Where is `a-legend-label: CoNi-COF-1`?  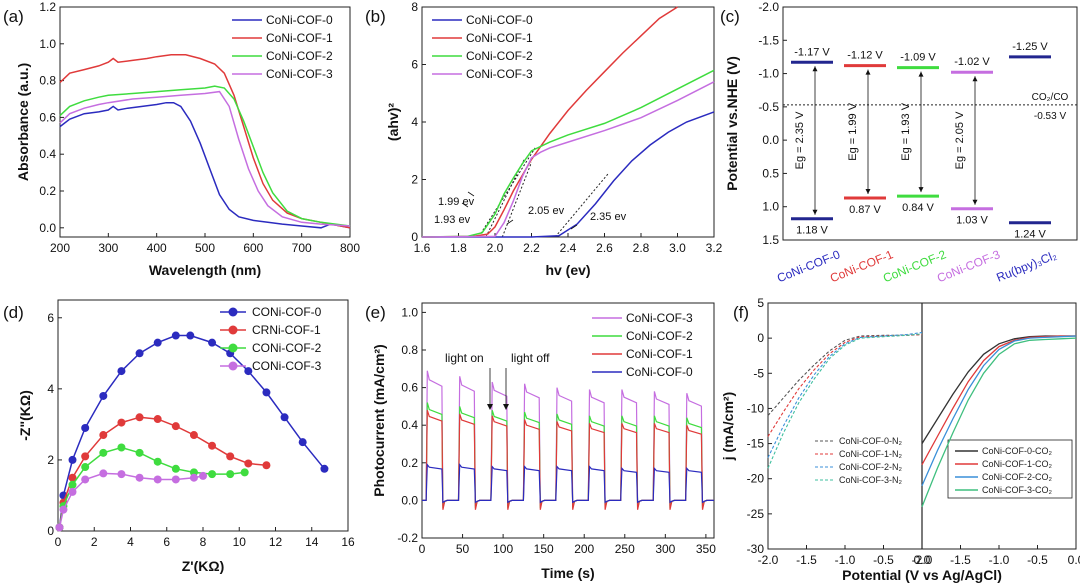
a-legend-label: CoNi-COF-1 is located at coordinates (299, 38).